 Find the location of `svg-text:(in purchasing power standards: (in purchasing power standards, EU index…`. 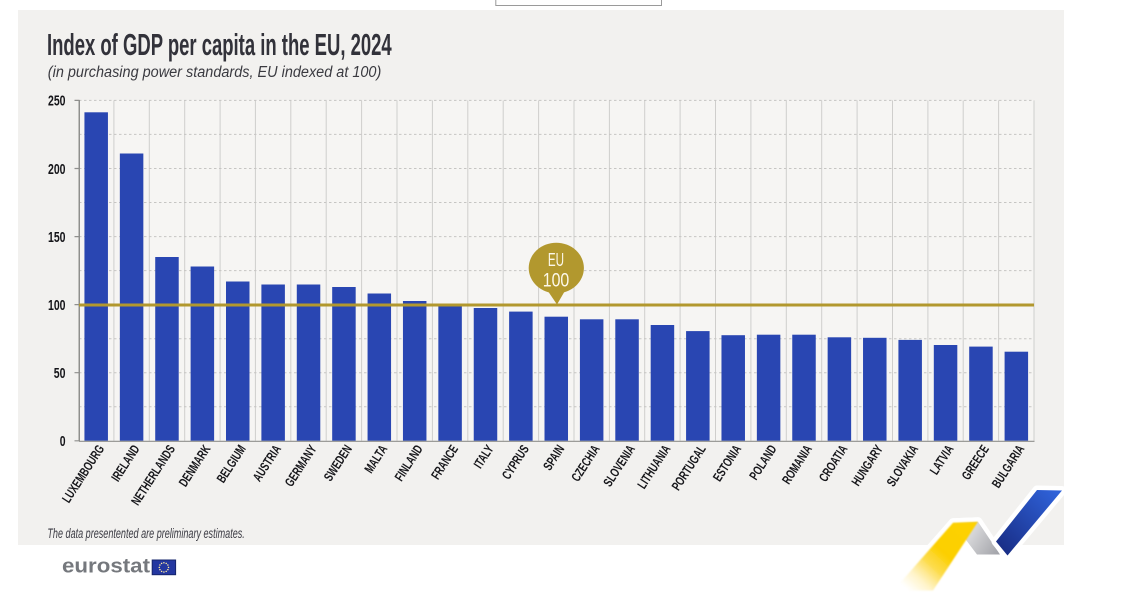

svg-text:(in purchasing power standards: (in purchasing power standards, EU index… is located at coordinates (215, 72).